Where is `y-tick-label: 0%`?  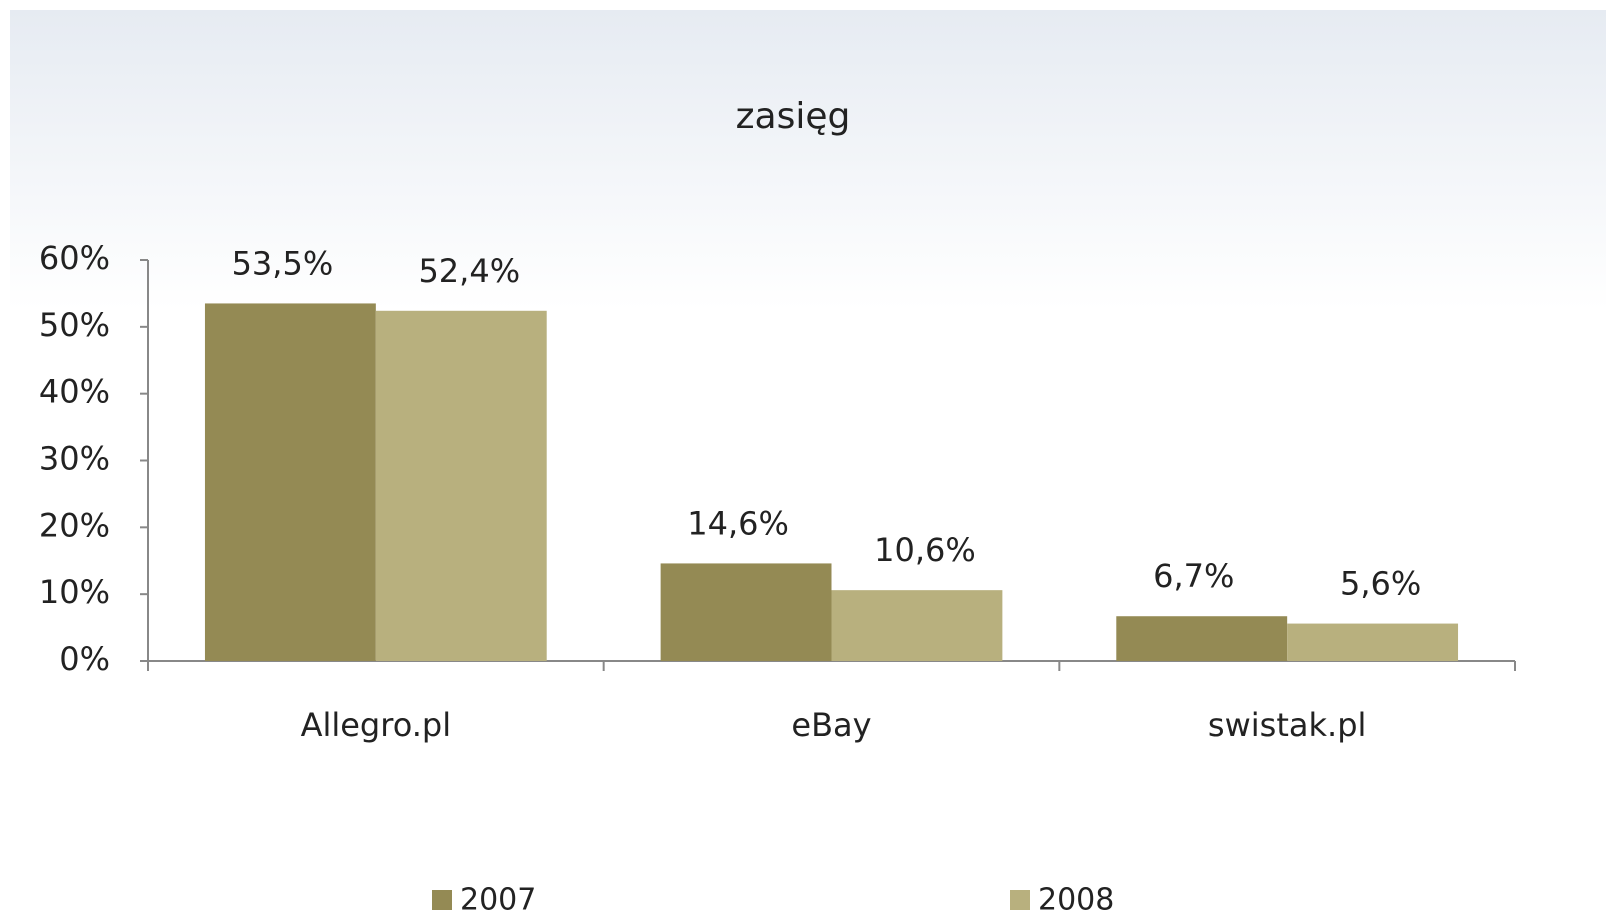
y-tick-label: 0% is located at coordinates (84, 659).